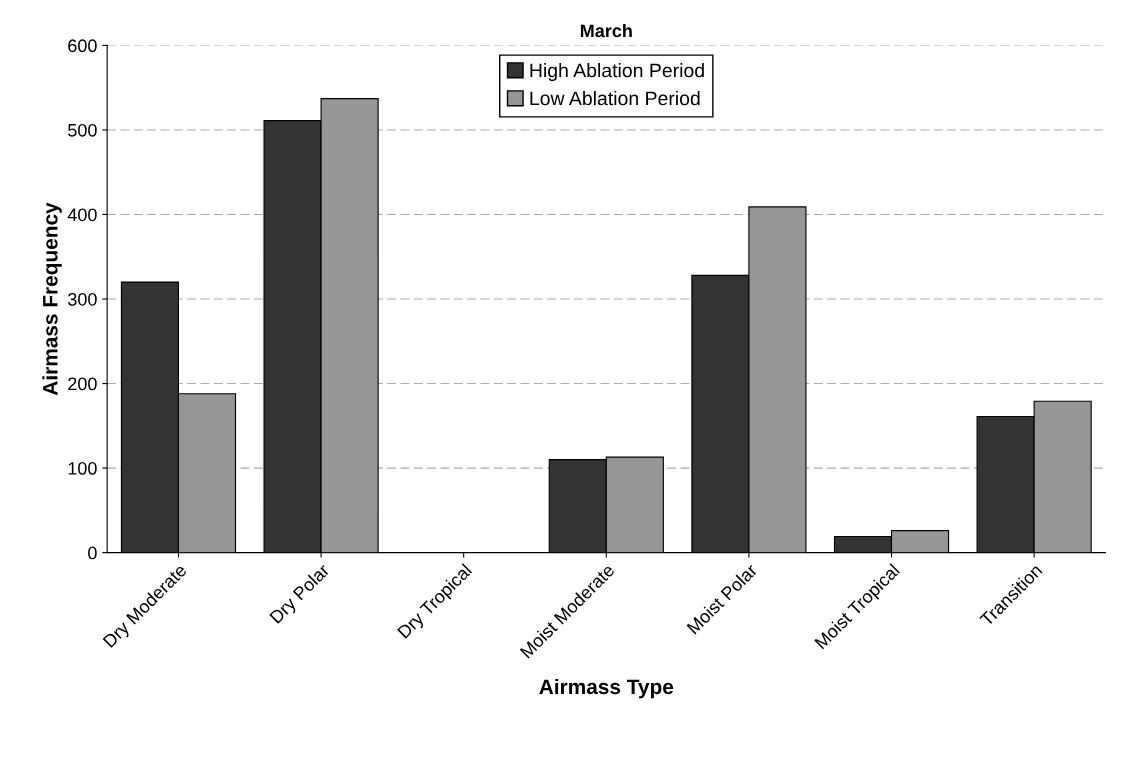 The image size is (1128, 757). What do you see at coordinates (606, 31) in the screenshot?
I see `chart-title: March` at bounding box center [606, 31].